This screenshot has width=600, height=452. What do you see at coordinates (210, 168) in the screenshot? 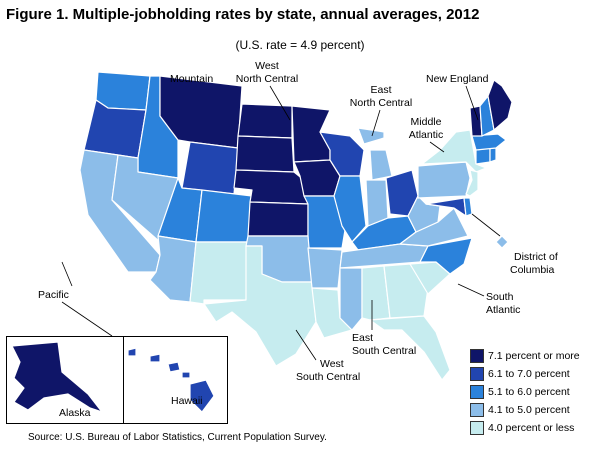
I see `state-wy` at bounding box center [210, 168].